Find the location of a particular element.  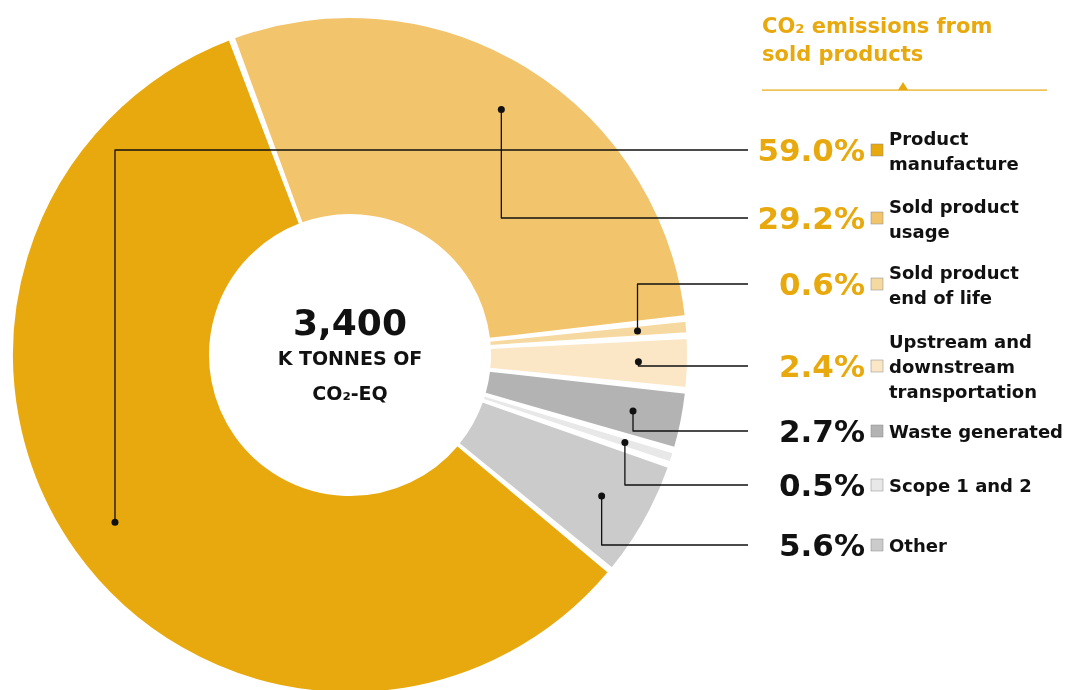

text: CO₂-EQ is located at coordinates (350, 393).